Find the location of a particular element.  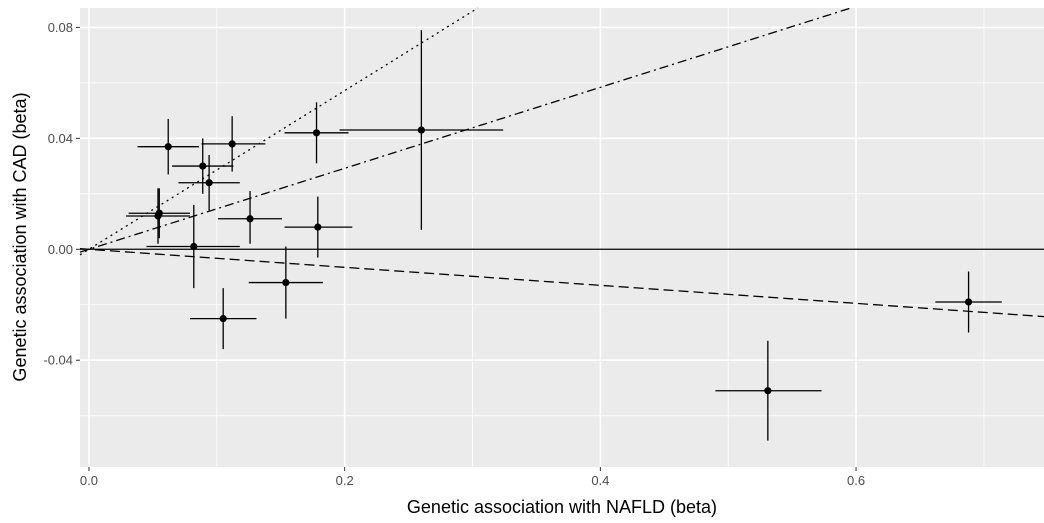

y-tick-label: 0.04 is located at coordinates (60, 138).